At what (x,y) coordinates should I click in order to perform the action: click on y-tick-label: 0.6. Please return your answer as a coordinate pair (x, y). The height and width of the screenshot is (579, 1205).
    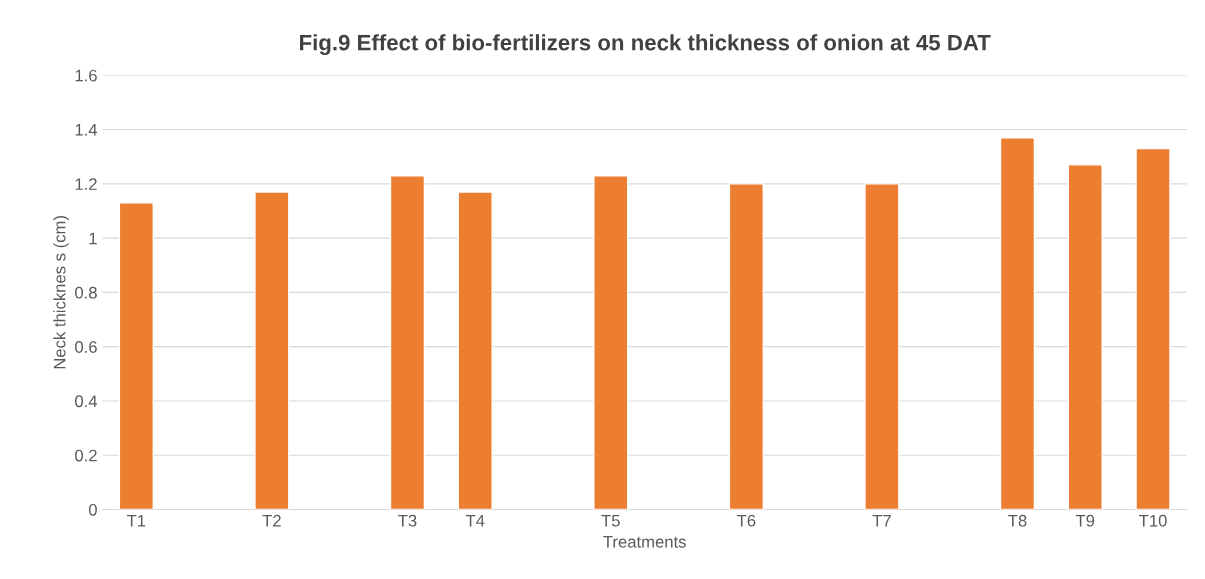
    Looking at the image, I should click on (86, 347).